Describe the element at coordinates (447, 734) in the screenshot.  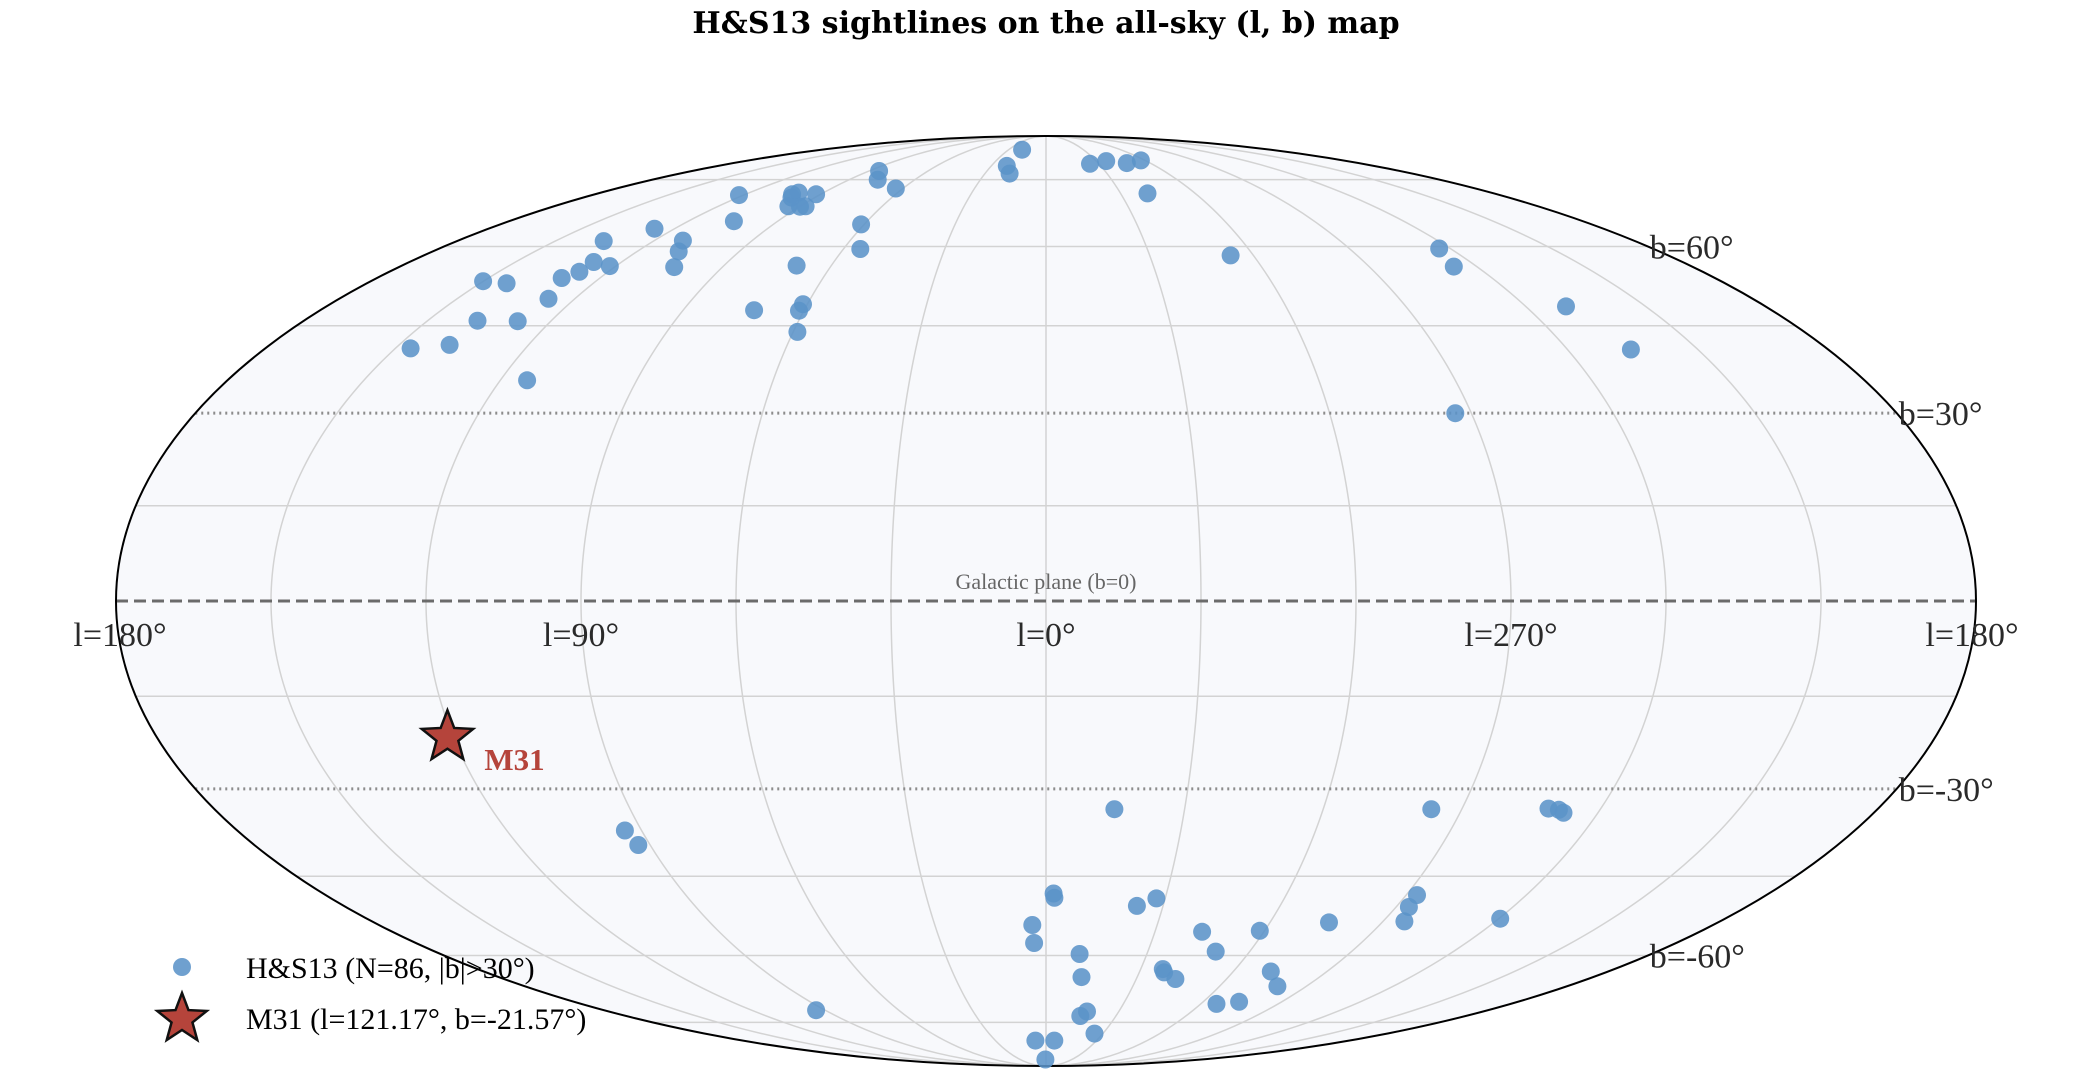
I see `m31-star-marker` at that location.